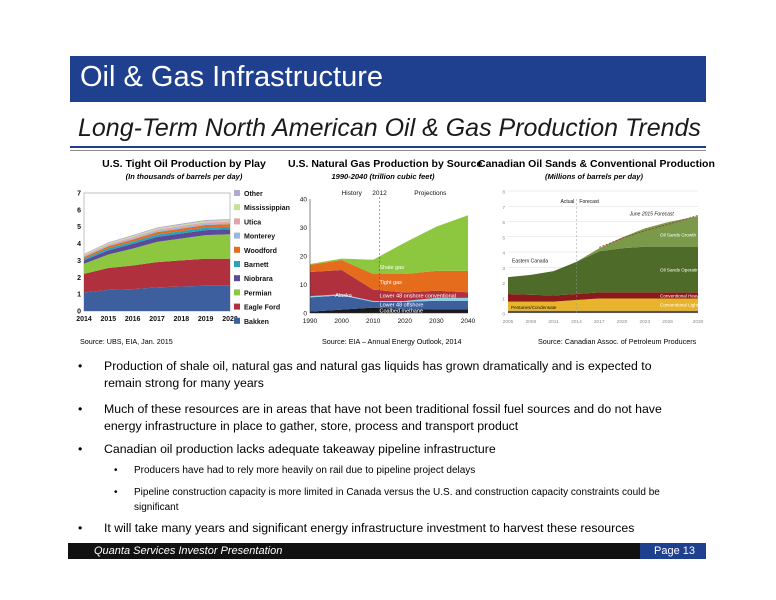 This screenshot has width=776, height=600. What do you see at coordinates (79, 295) in the screenshot?
I see `y-tick-label: 1` at bounding box center [79, 295].